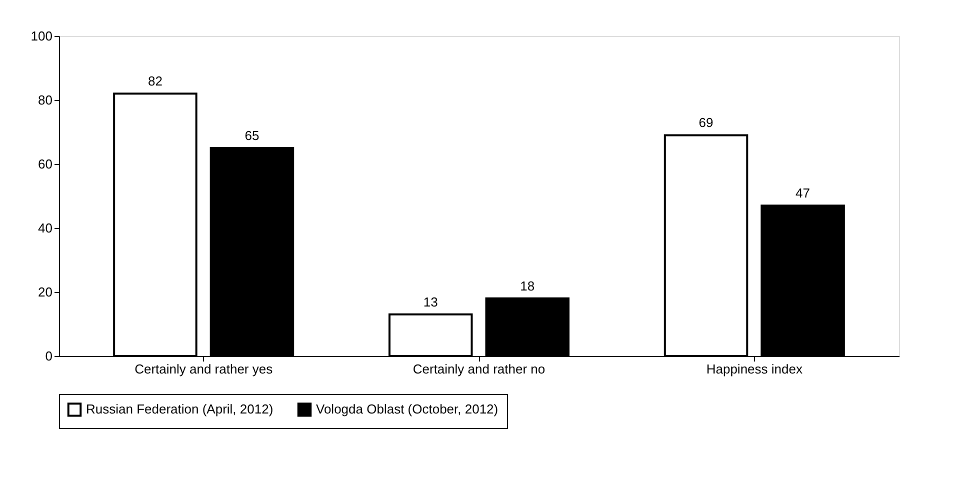 The width and height of the screenshot is (963, 486). I want to click on x-tick-label: Certainly and rather no, so click(479, 369).